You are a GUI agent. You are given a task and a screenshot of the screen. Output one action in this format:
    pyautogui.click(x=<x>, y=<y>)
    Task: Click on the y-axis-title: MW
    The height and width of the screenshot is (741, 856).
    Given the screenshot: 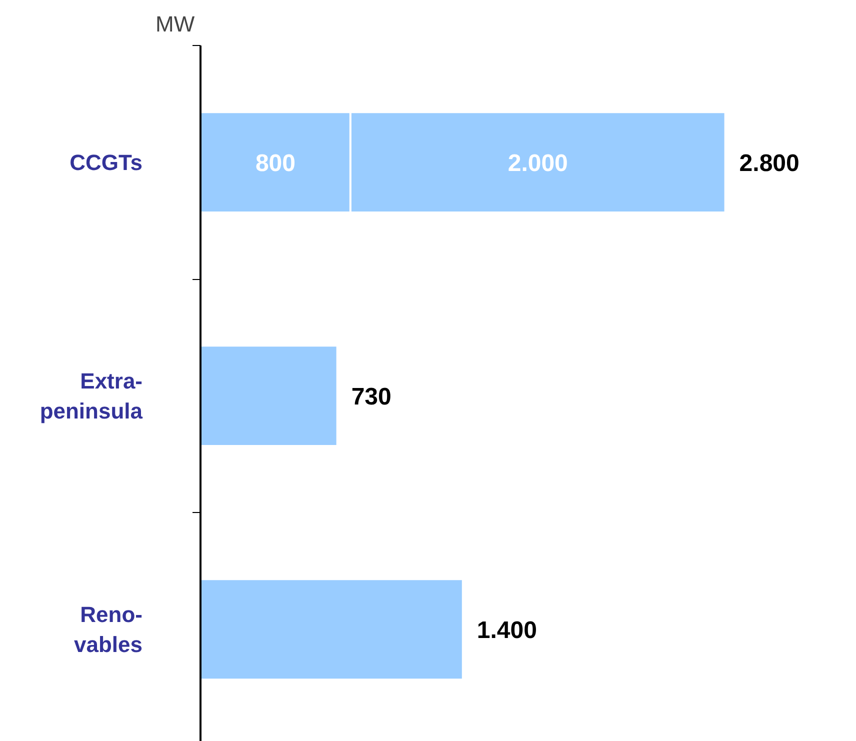 What is the action you would take?
    pyautogui.click(x=175, y=24)
    